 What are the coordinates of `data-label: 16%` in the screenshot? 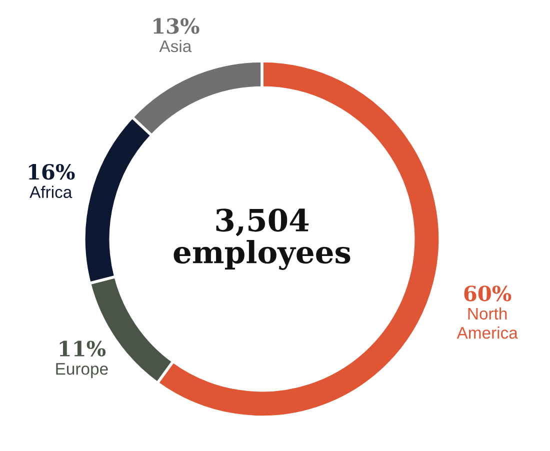 It's located at (52, 172).